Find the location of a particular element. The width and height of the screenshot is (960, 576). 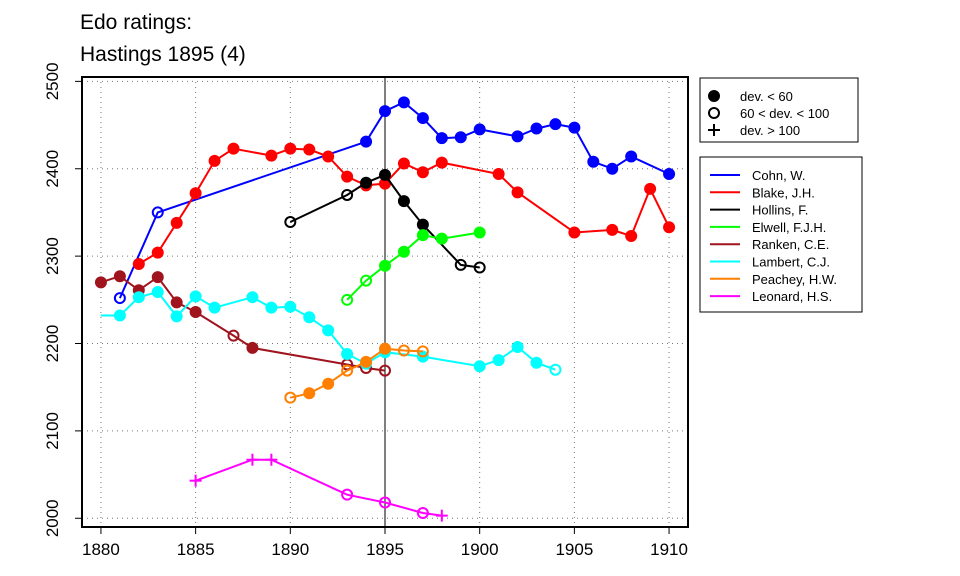

x-tick-label: 1885 is located at coordinates (196, 549).